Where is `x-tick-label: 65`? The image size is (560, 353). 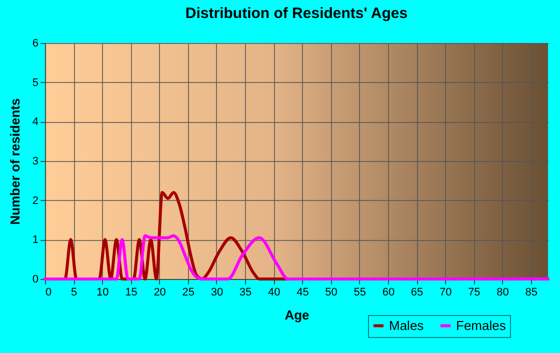 x-tick-label: 65 is located at coordinates (417, 292).